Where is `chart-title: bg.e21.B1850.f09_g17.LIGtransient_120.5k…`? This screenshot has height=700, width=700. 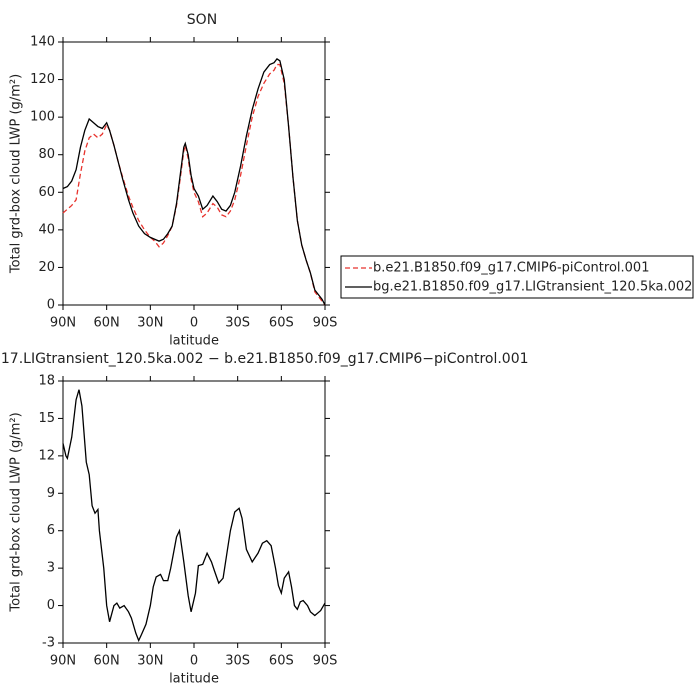
chart-title: bg.e21.B1850.f09_g17.LIGtransient_120.5k… is located at coordinates (264, 359).